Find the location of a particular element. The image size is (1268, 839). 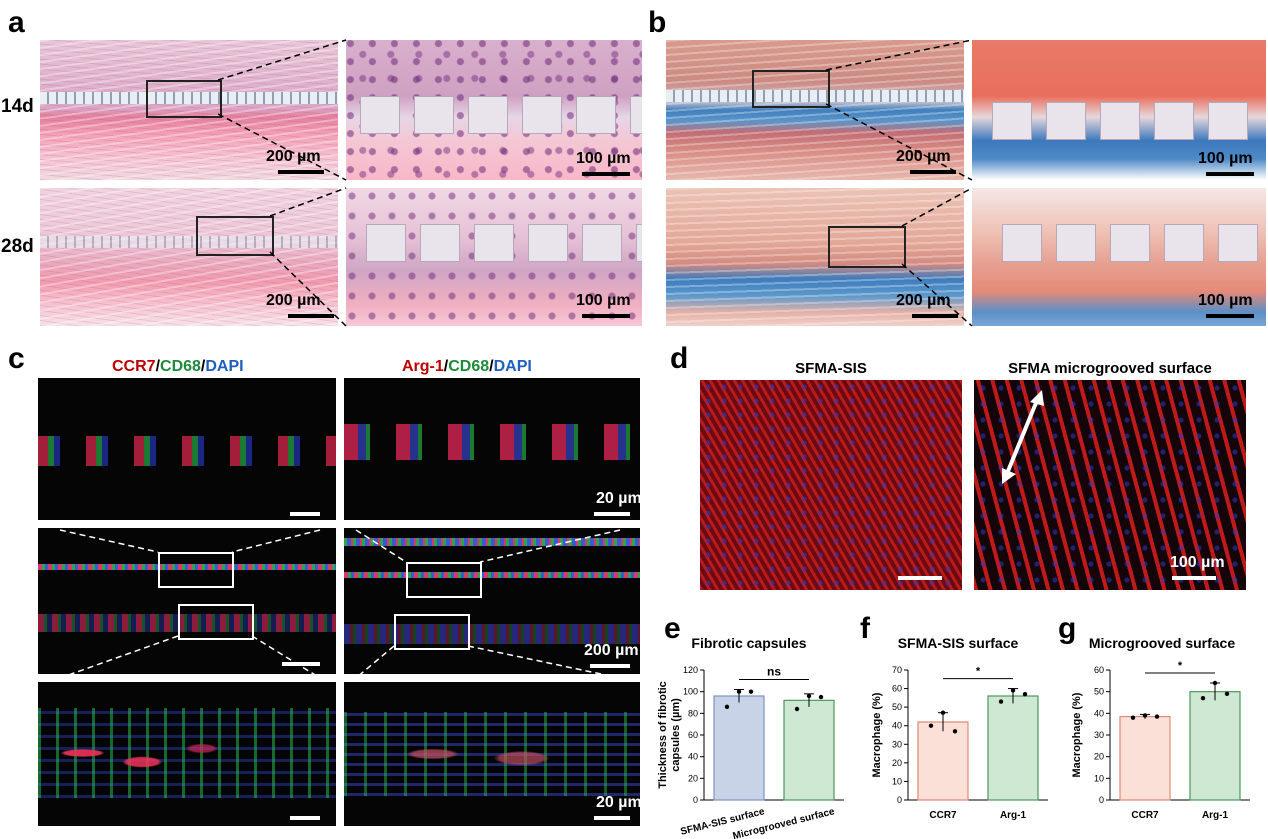

chart-title: Microgrooved surface is located at coordinates (1162, 643).